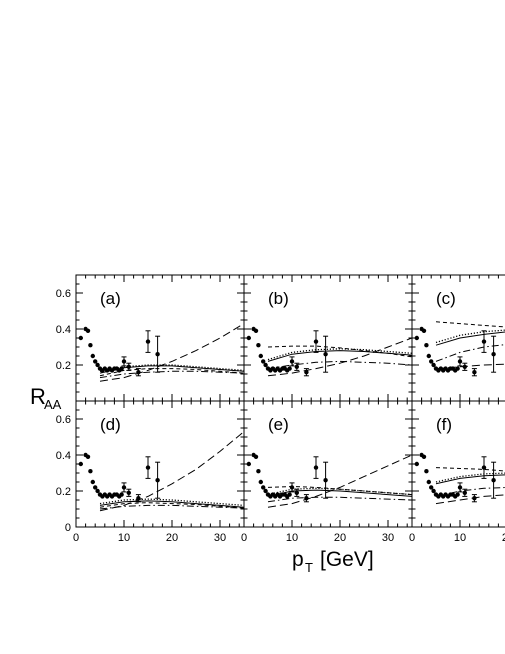  Describe the element at coordinates (444, 424) in the screenshot. I see `panel-label: (f)` at that location.